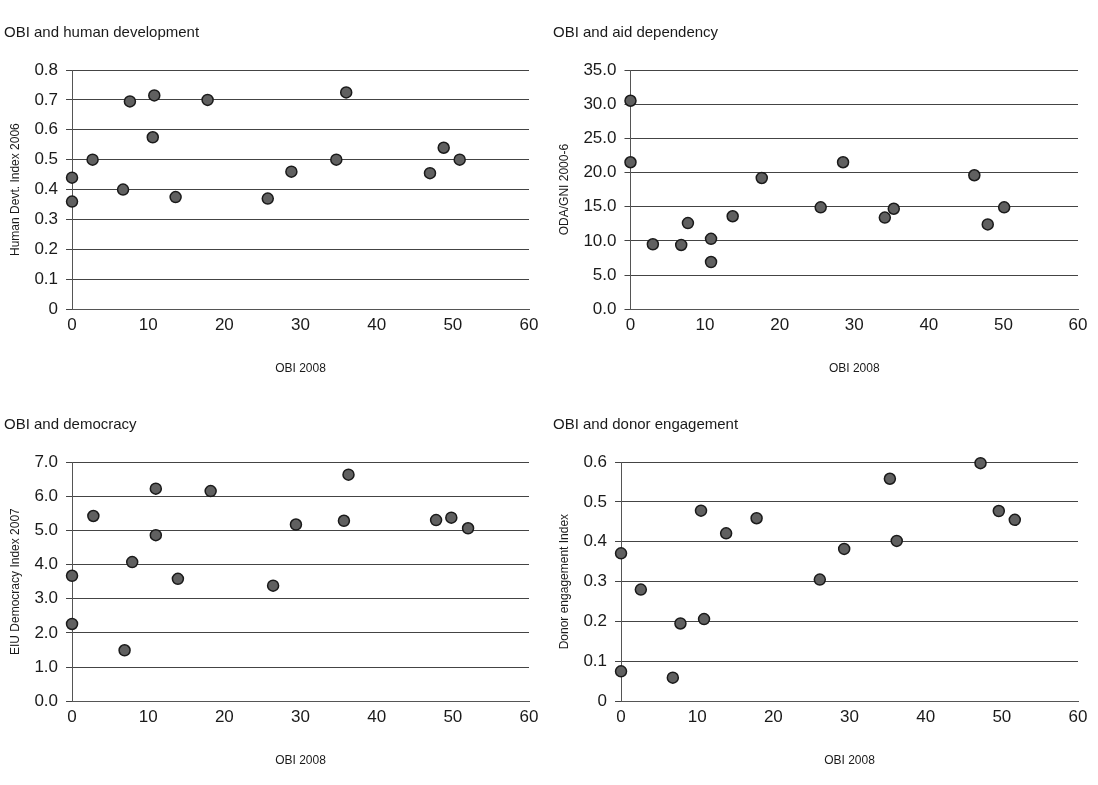 Image resolution: width=1098 pixels, height=785 pixels. Describe the element at coordinates (46, 495) in the screenshot. I see `y-tick-label: 6.0` at that location.